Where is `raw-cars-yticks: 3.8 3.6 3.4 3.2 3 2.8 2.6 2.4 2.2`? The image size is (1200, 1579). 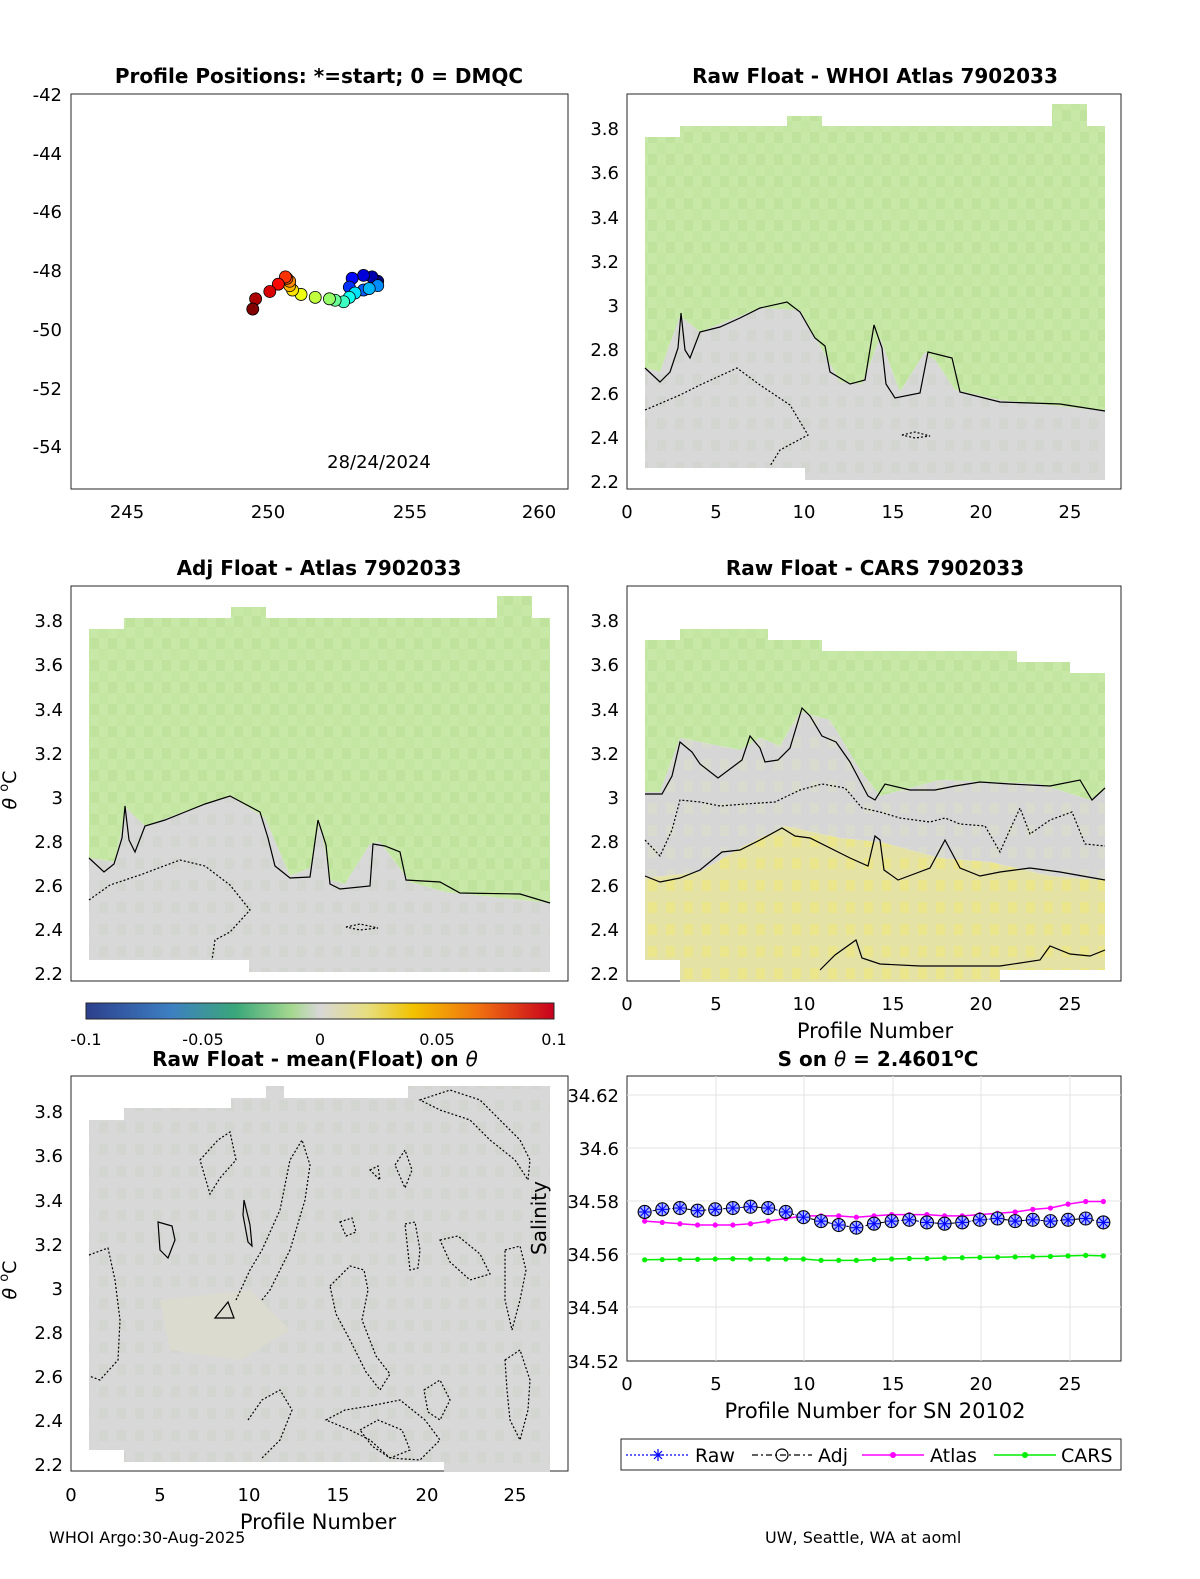 raw-cars-yticks: 3.8 3.6 3.4 3.2 3 2.8 2.6 2.4 2.2 is located at coordinates (604, 798).